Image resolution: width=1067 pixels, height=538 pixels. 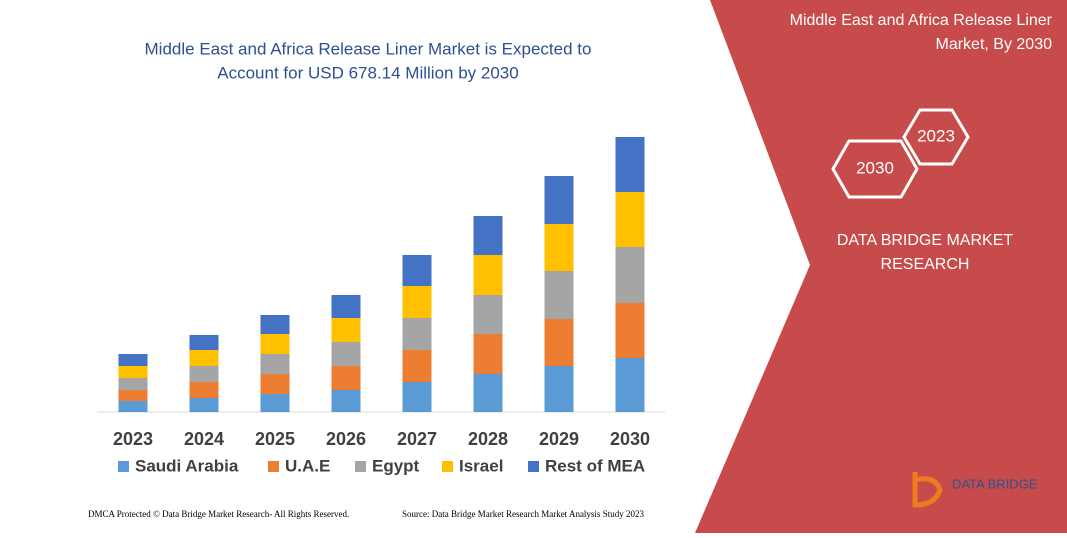 I want to click on x-tick-label: 2029, so click(x=559, y=439).